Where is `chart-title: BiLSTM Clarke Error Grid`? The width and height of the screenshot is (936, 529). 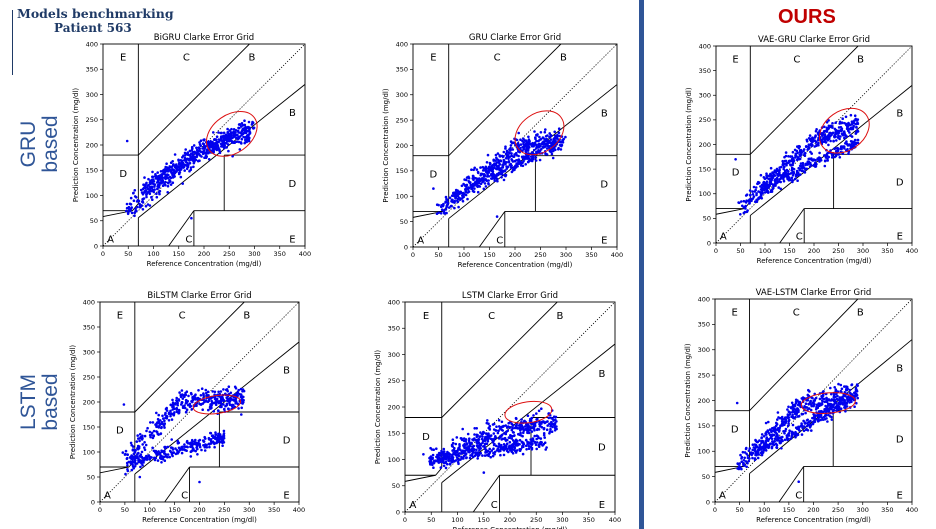
chart-title: BiLSTM Clarke Error Grid is located at coordinates (199, 296).